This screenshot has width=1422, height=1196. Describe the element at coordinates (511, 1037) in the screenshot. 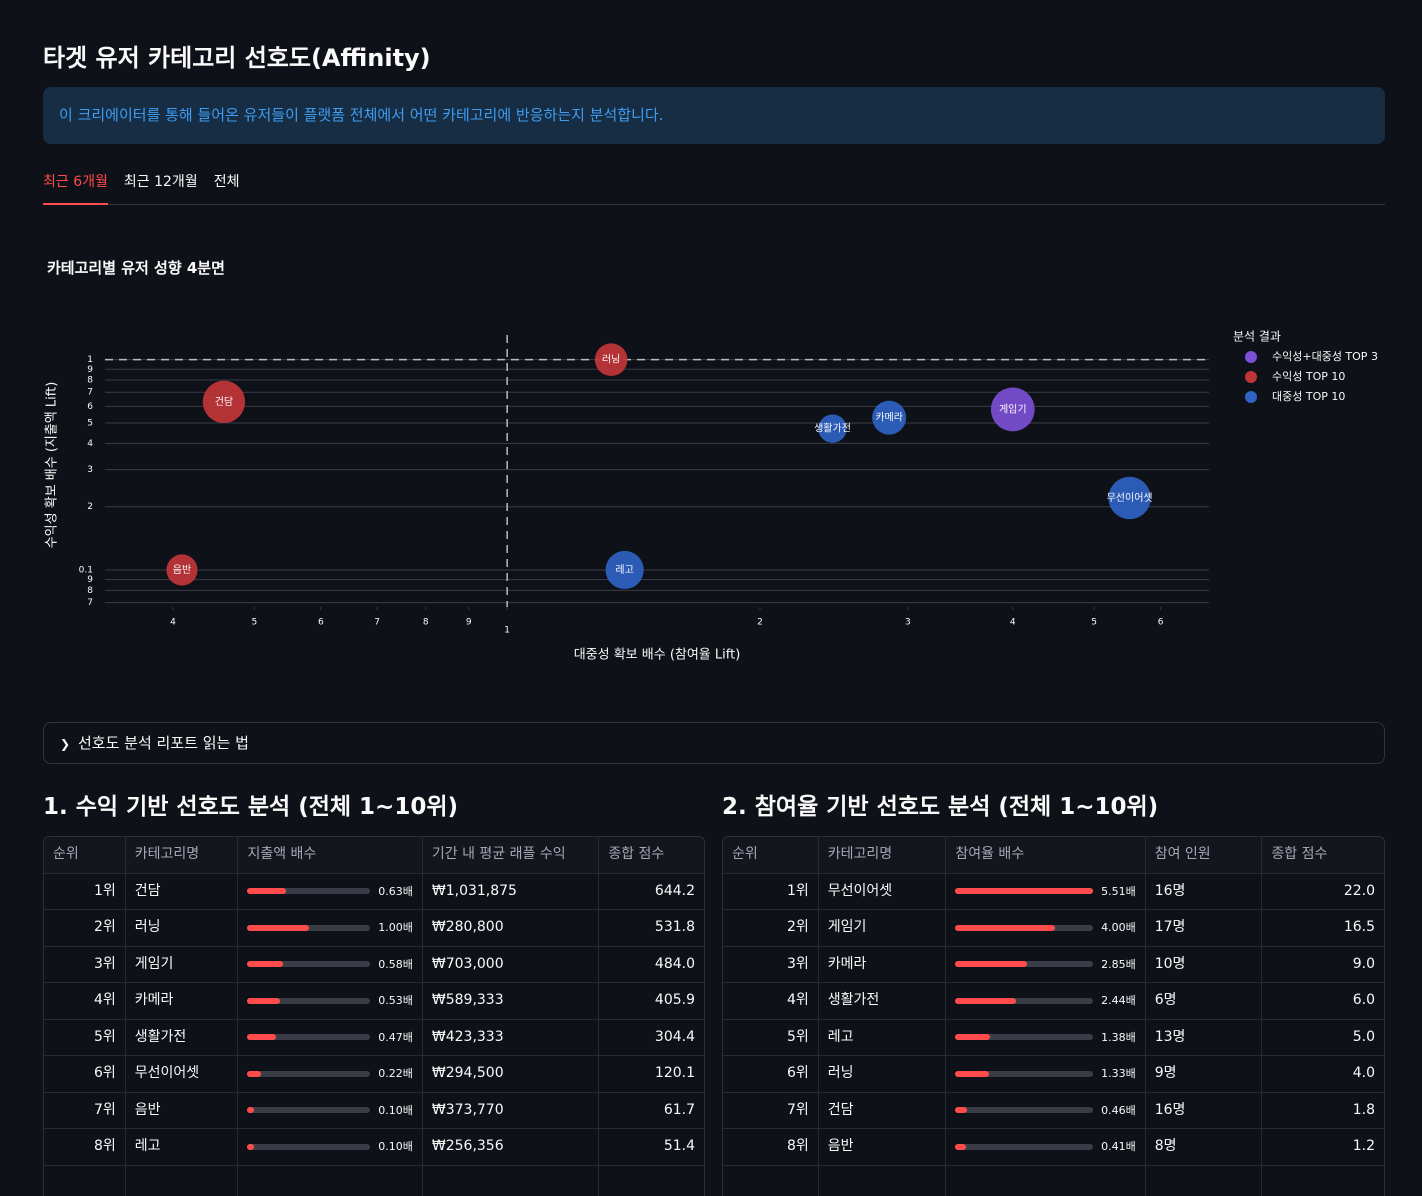

I see `table-cell: ₩423,333` at that location.